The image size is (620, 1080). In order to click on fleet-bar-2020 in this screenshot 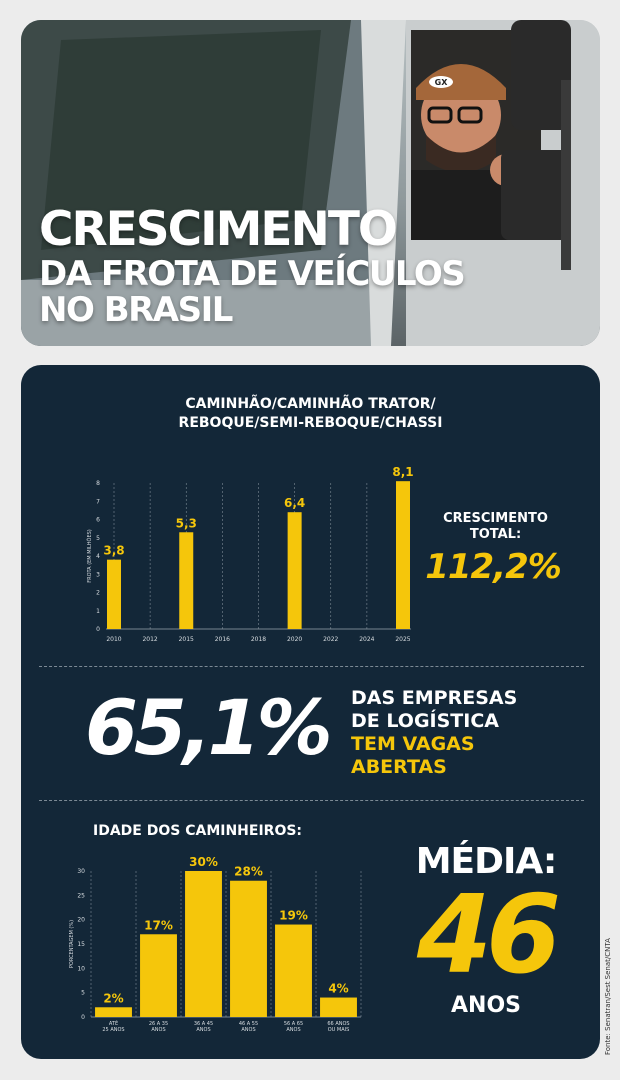, I will do `click(294, 570)`.